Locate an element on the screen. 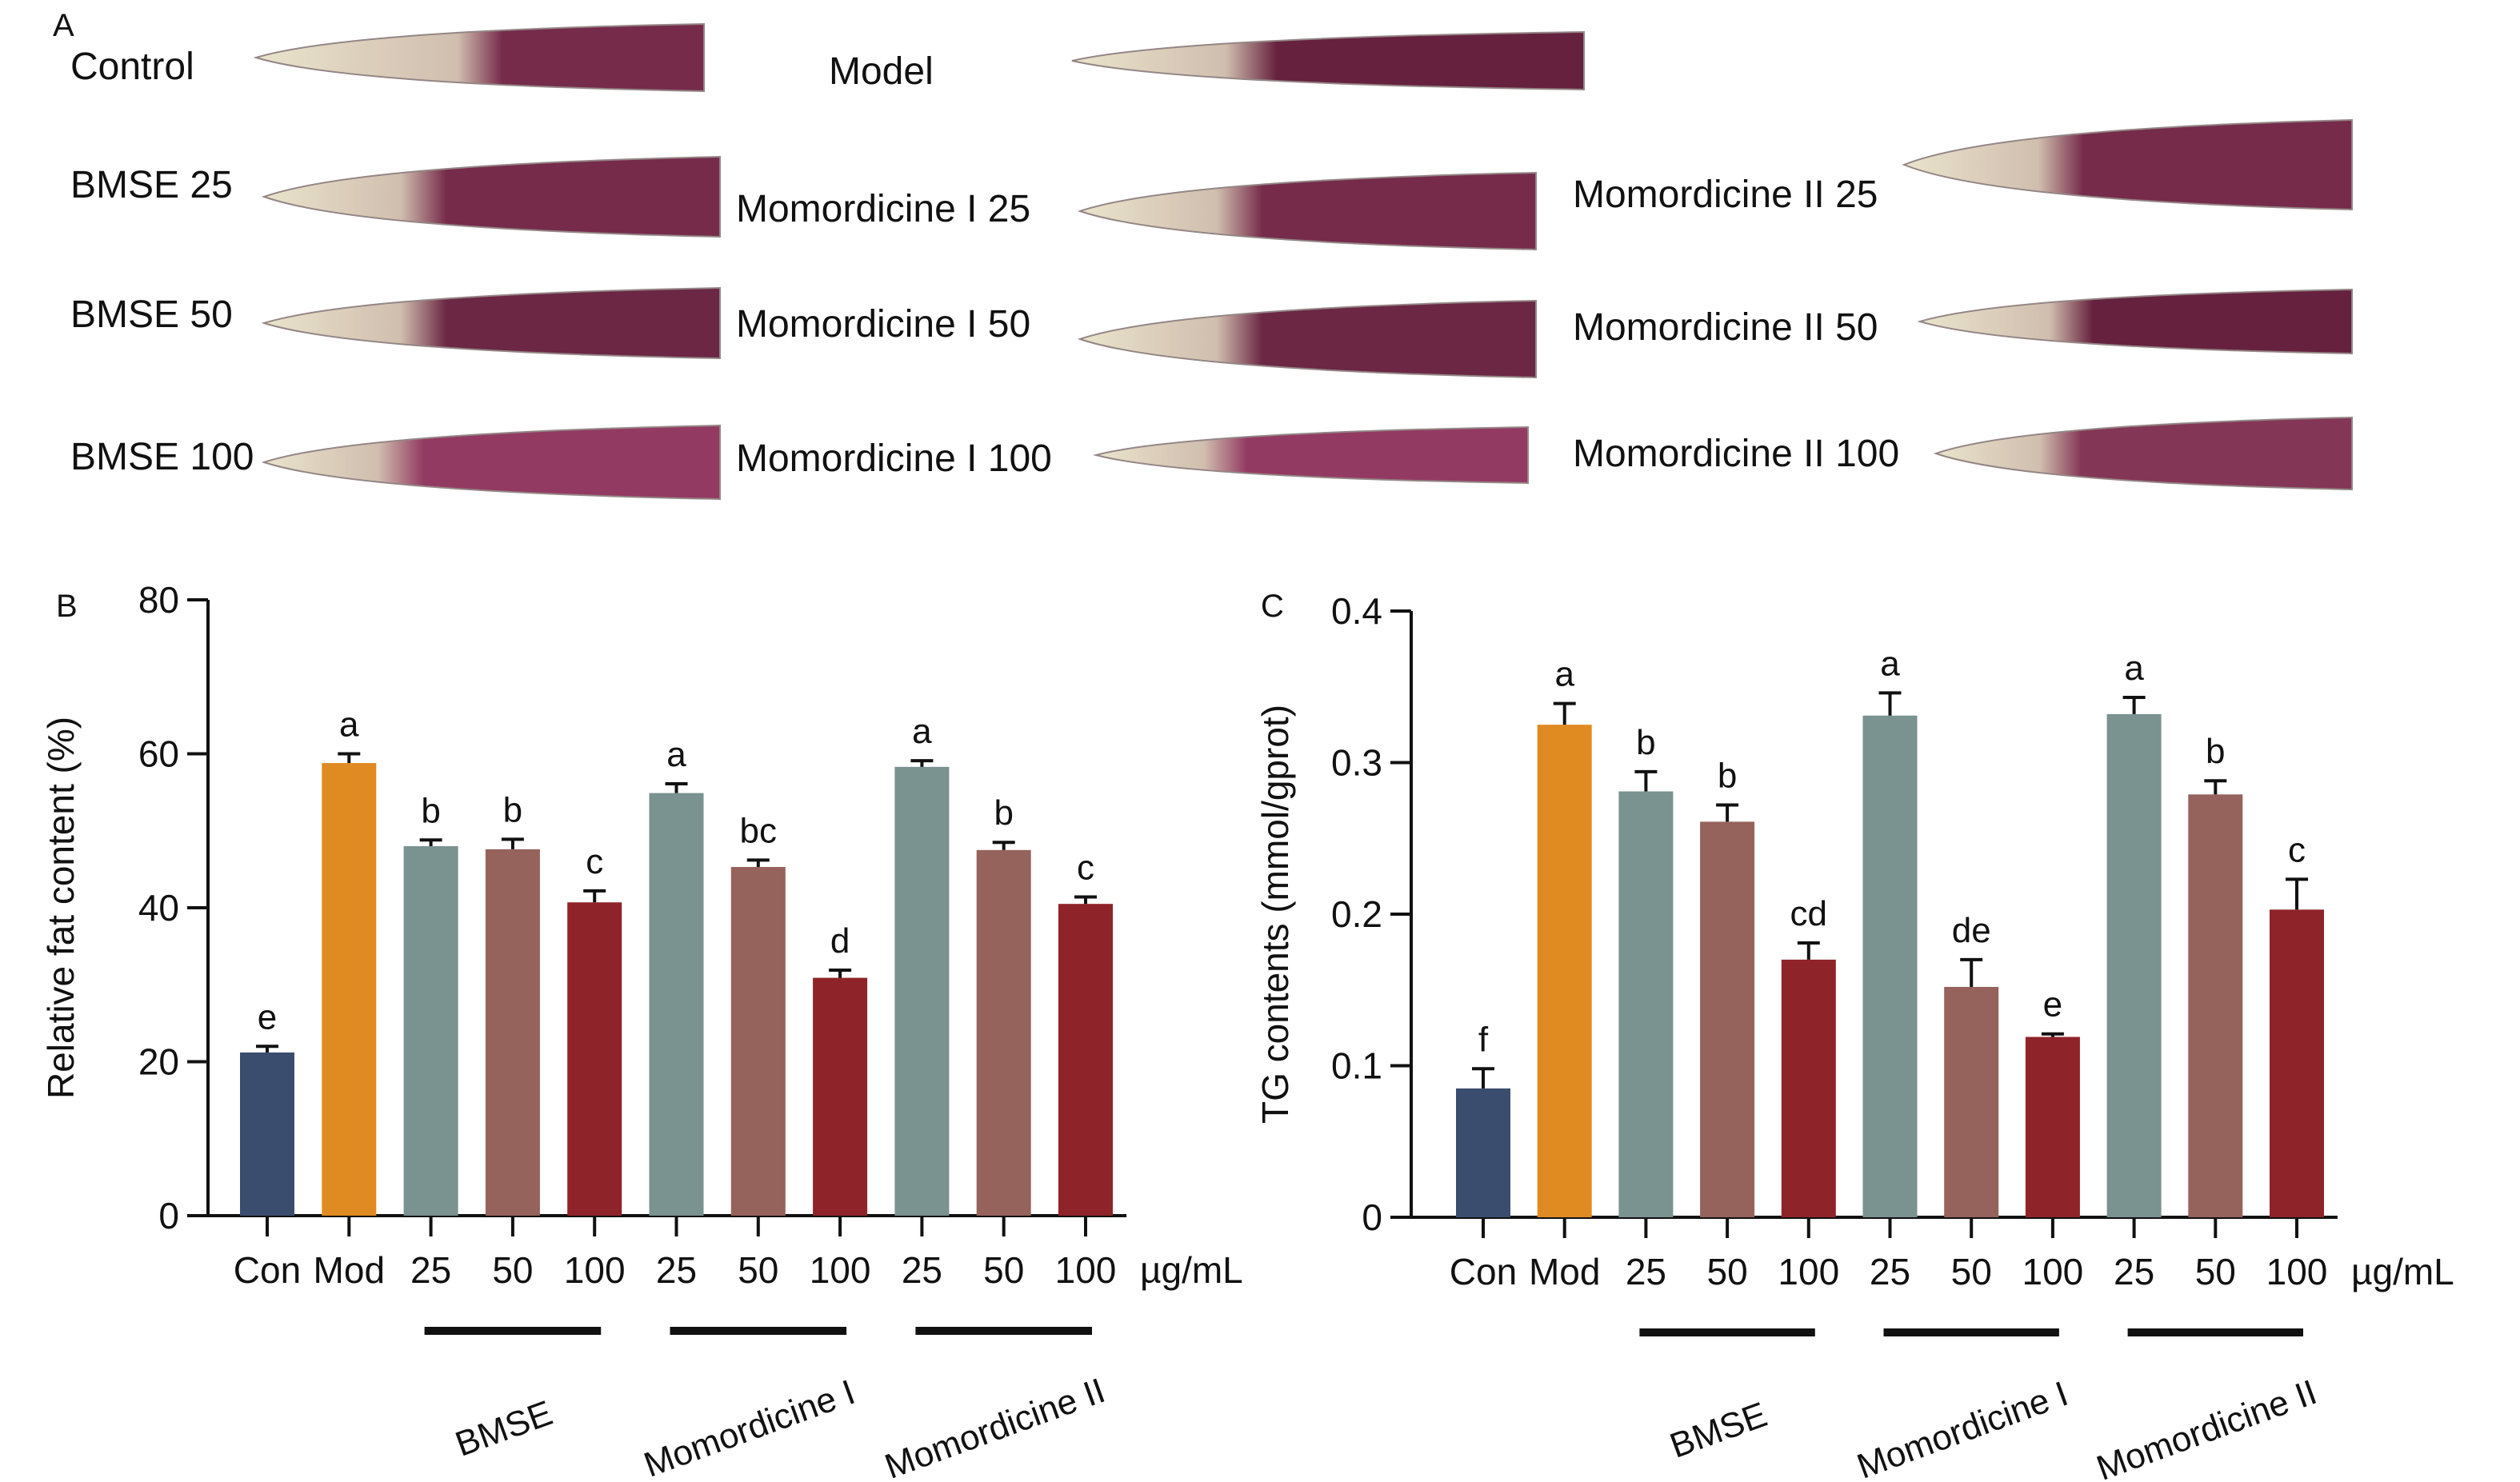  label-mom1-100: Momordicine I 100 is located at coordinates (894, 459).